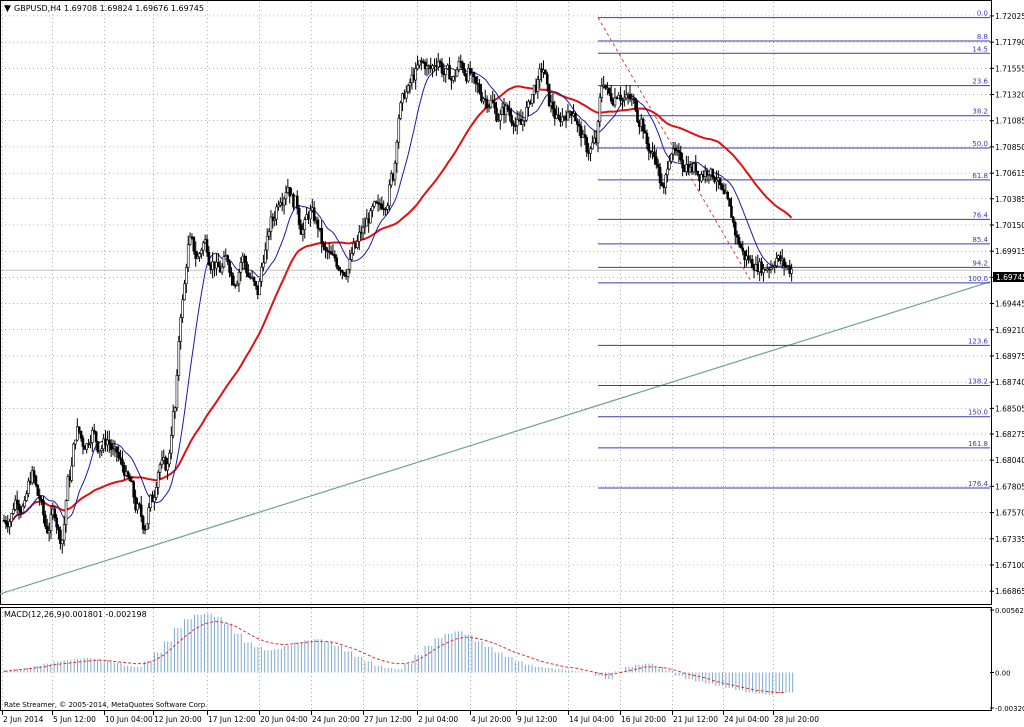 This screenshot has height=727, width=1024. Describe the element at coordinates (74, 719) in the screenshot. I see `x-tick-label: 5 Jun 12:00` at that location.